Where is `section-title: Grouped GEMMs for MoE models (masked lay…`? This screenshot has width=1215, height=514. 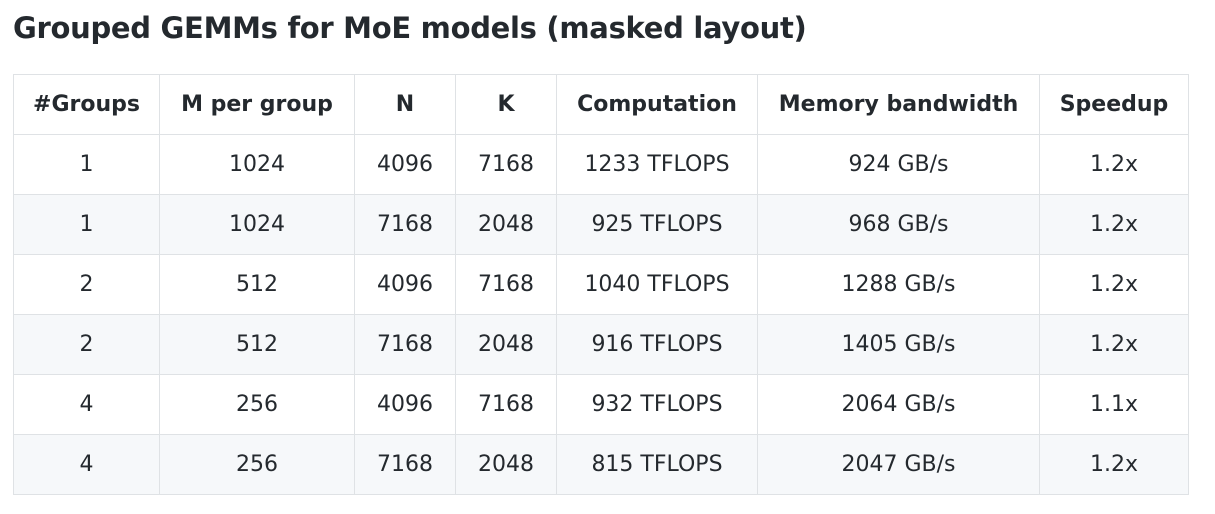
section-title: Grouped GEMMs for MoE models (masked lay… is located at coordinates (410, 28).